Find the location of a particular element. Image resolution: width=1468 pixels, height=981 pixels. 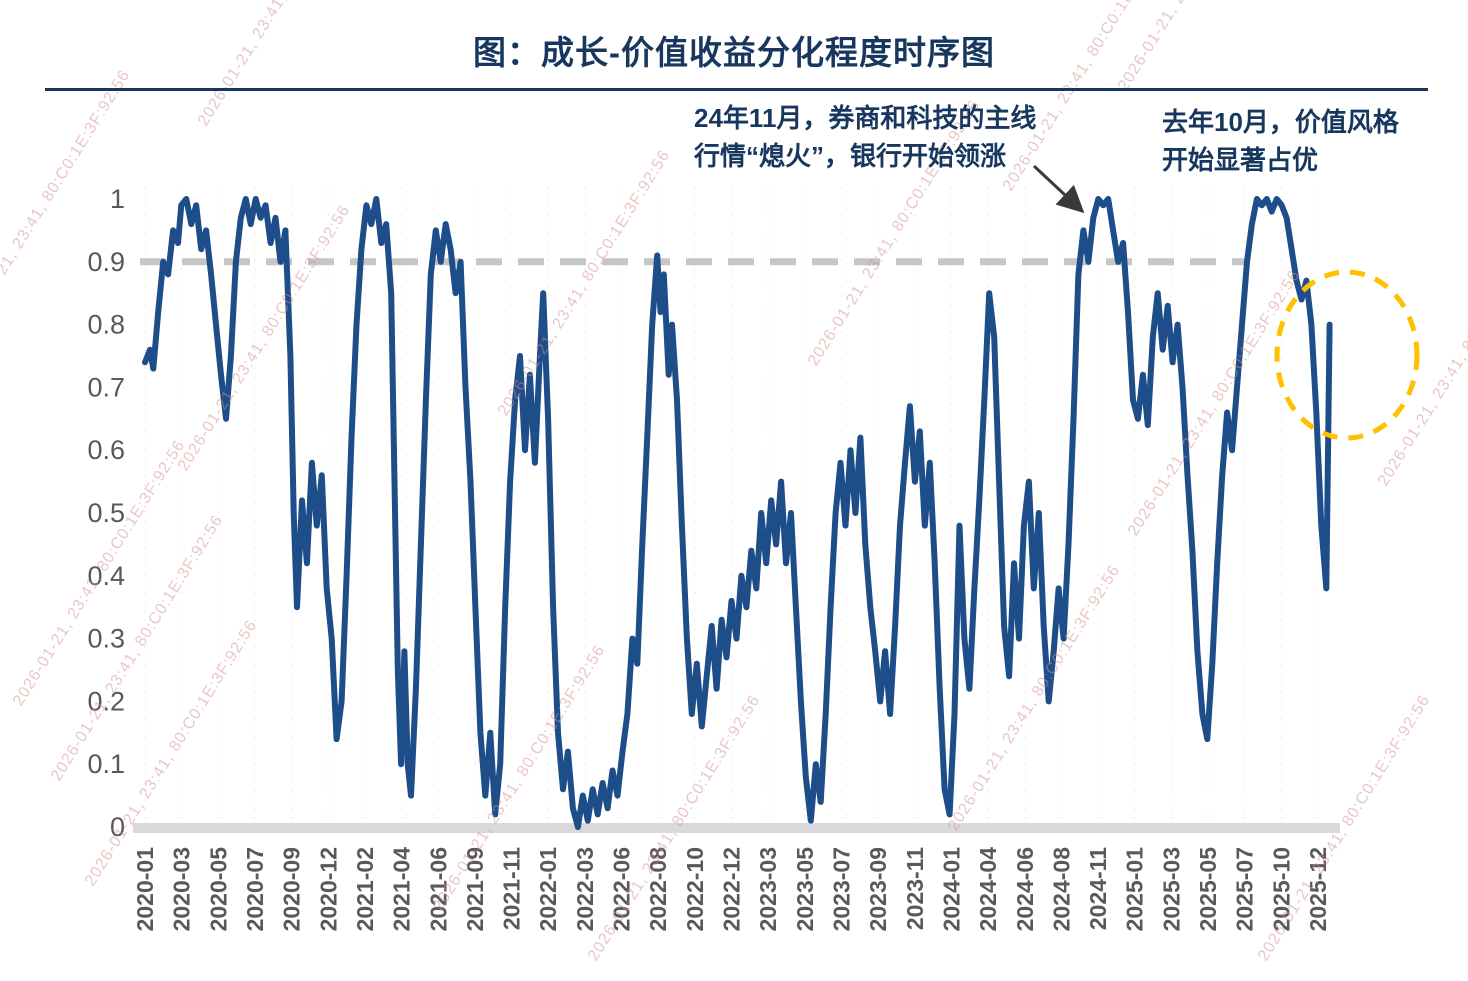

y-tick-label: 0.4 is located at coordinates (106, 576).